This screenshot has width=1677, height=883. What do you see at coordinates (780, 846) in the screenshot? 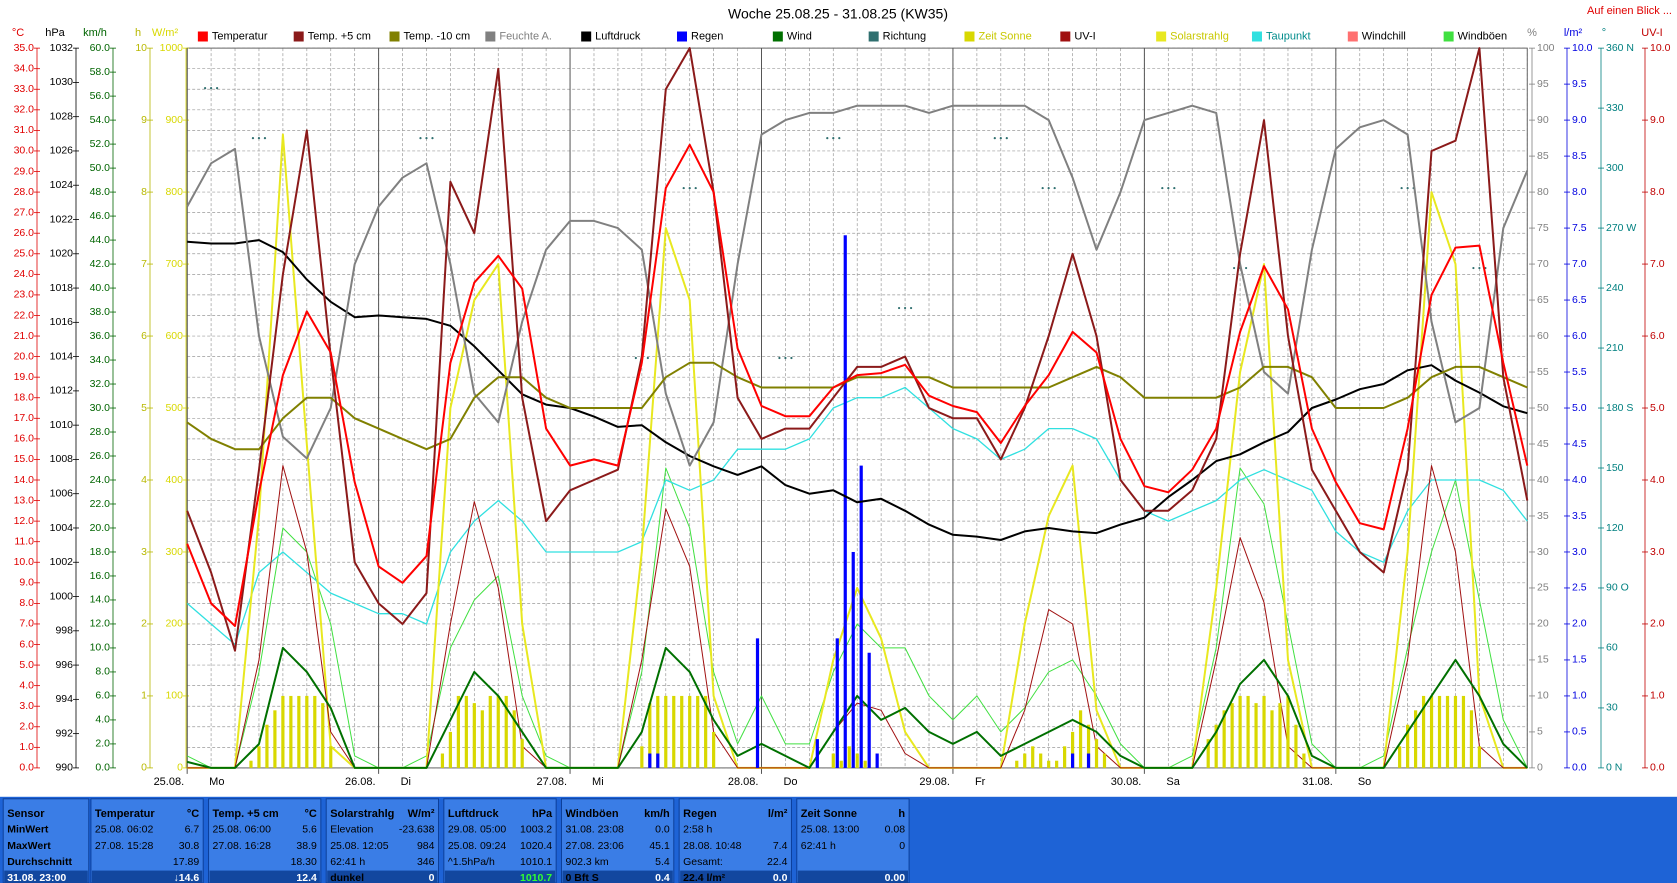
I see `table-cell-value: 7.4` at bounding box center [780, 846].